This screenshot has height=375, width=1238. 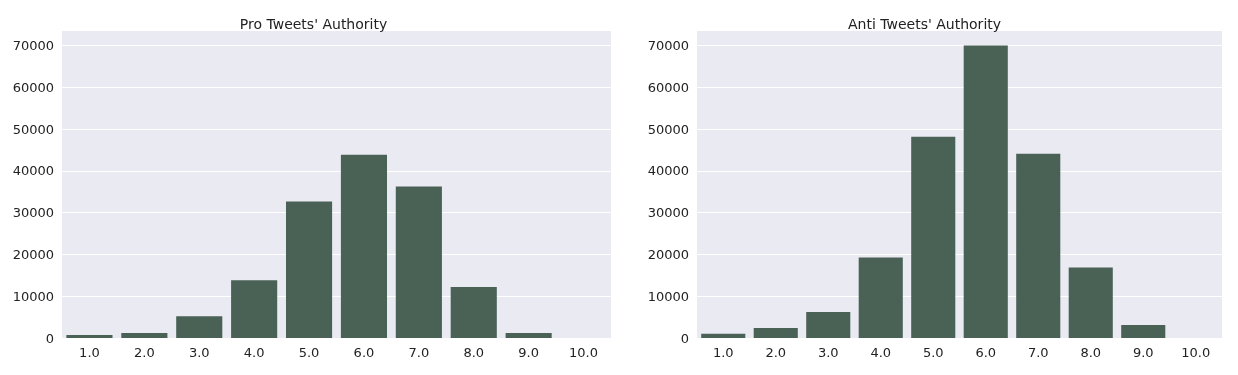 What do you see at coordinates (313, 24) in the screenshot?
I see `chart-title: Pro Tweets' Authority` at bounding box center [313, 24].